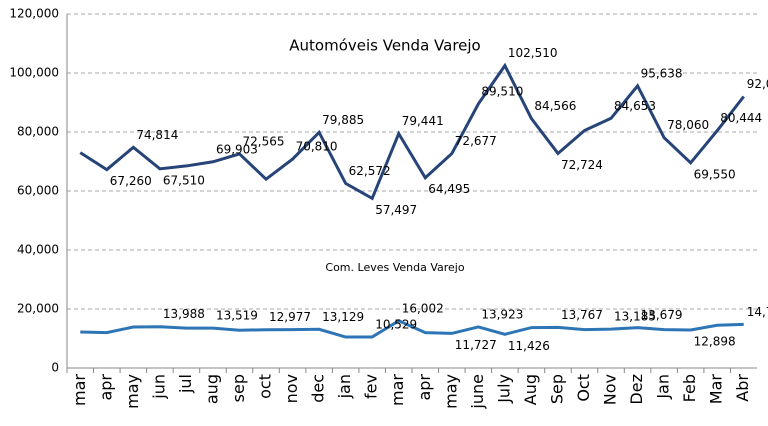 This screenshot has height=426, width=768. I want to click on data-label: 10,529, so click(396, 324).